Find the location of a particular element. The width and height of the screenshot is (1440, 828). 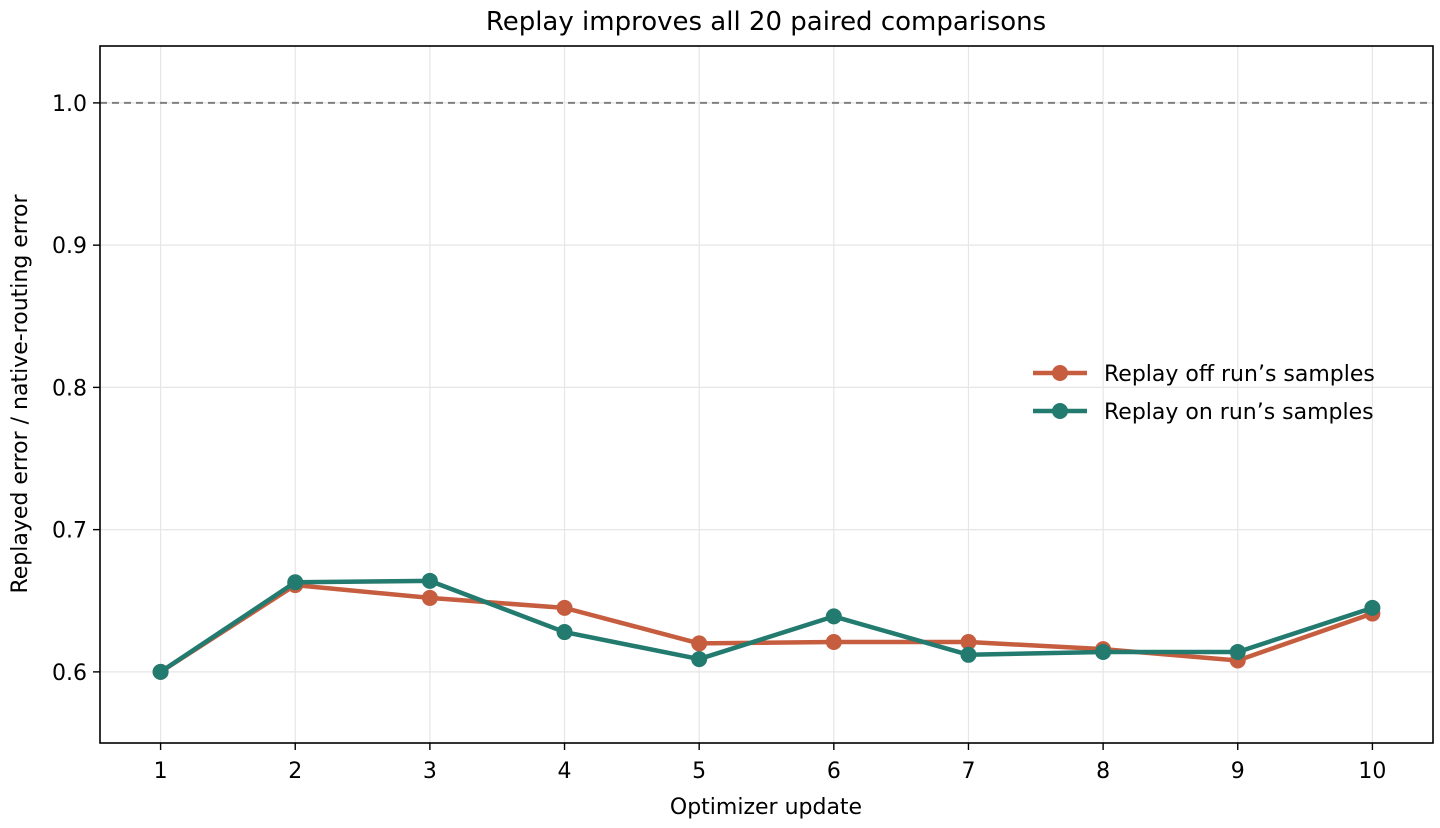

series-line-replay-on is located at coordinates (766, 626).